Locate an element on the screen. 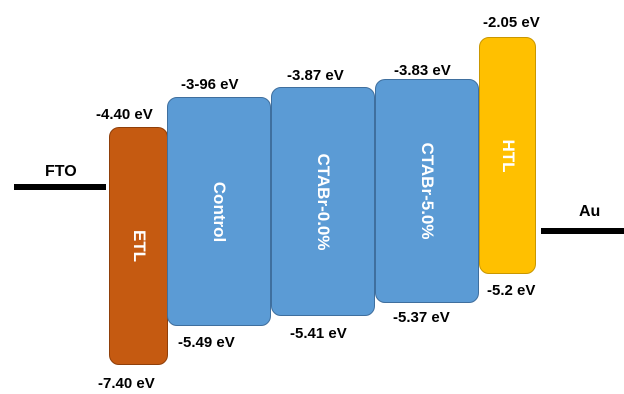 The image size is (624, 394). control-label: Control is located at coordinates (219, 211).